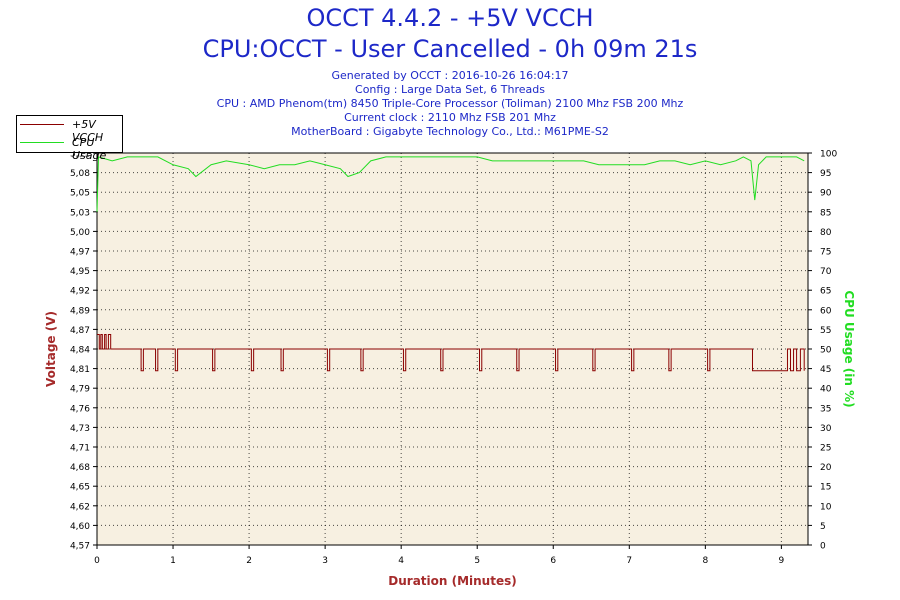 This screenshot has height=600, width=900. Describe the element at coordinates (450, 89) in the screenshot. I see `info-config: Config : Large Data Set, 6 Threads` at that location.